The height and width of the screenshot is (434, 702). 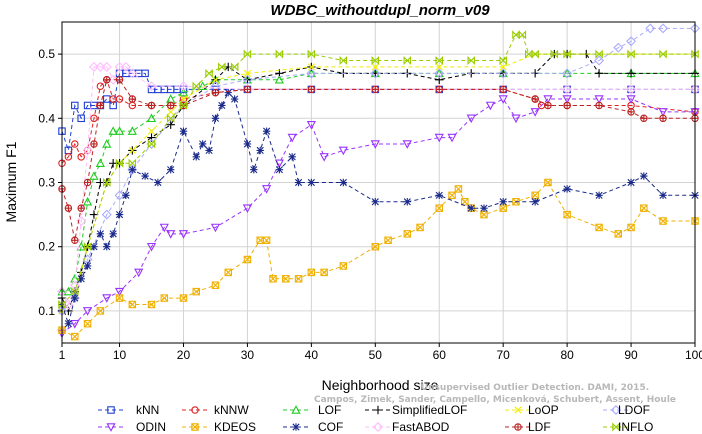 I want to click on legend-label-FastABOD: FastABOD, so click(x=421, y=427).